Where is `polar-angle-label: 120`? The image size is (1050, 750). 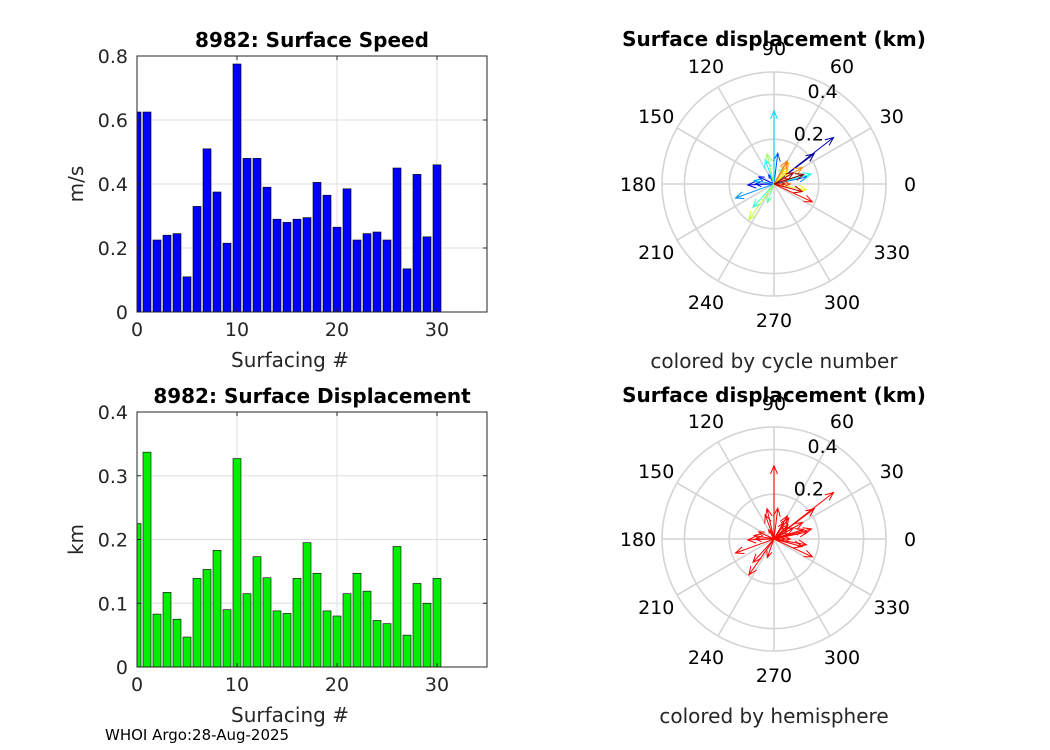 polar-angle-label: 120 is located at coordinates (706, 67).